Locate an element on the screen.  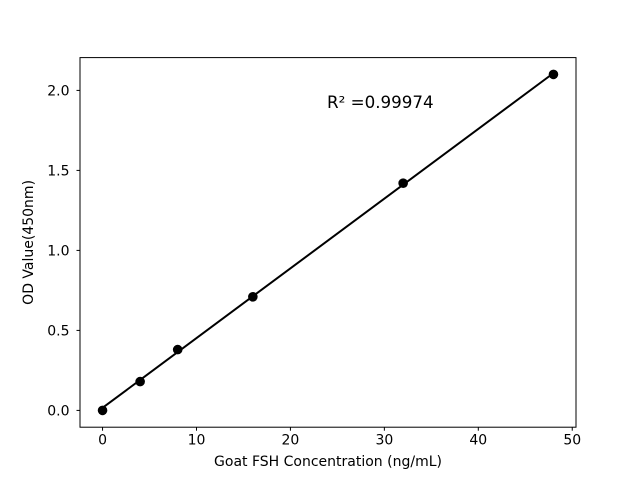
x-axis-label: Goat FSH Concentration (ng/mL) is located at coordinates (328, 462).